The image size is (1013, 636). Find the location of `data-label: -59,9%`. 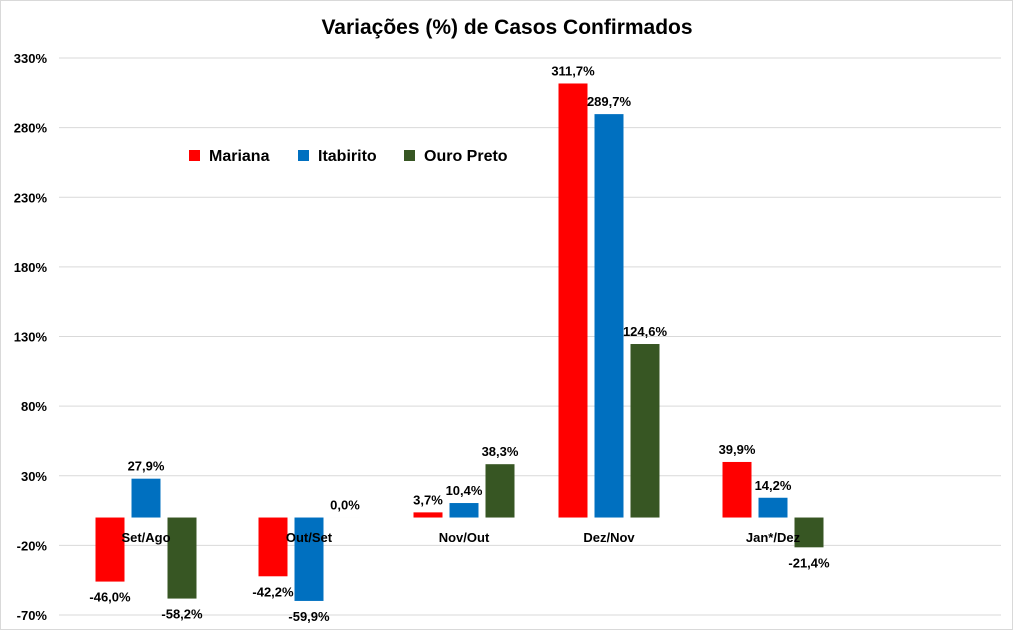

data-label: -59,9% is located at coordinates (309, 616).